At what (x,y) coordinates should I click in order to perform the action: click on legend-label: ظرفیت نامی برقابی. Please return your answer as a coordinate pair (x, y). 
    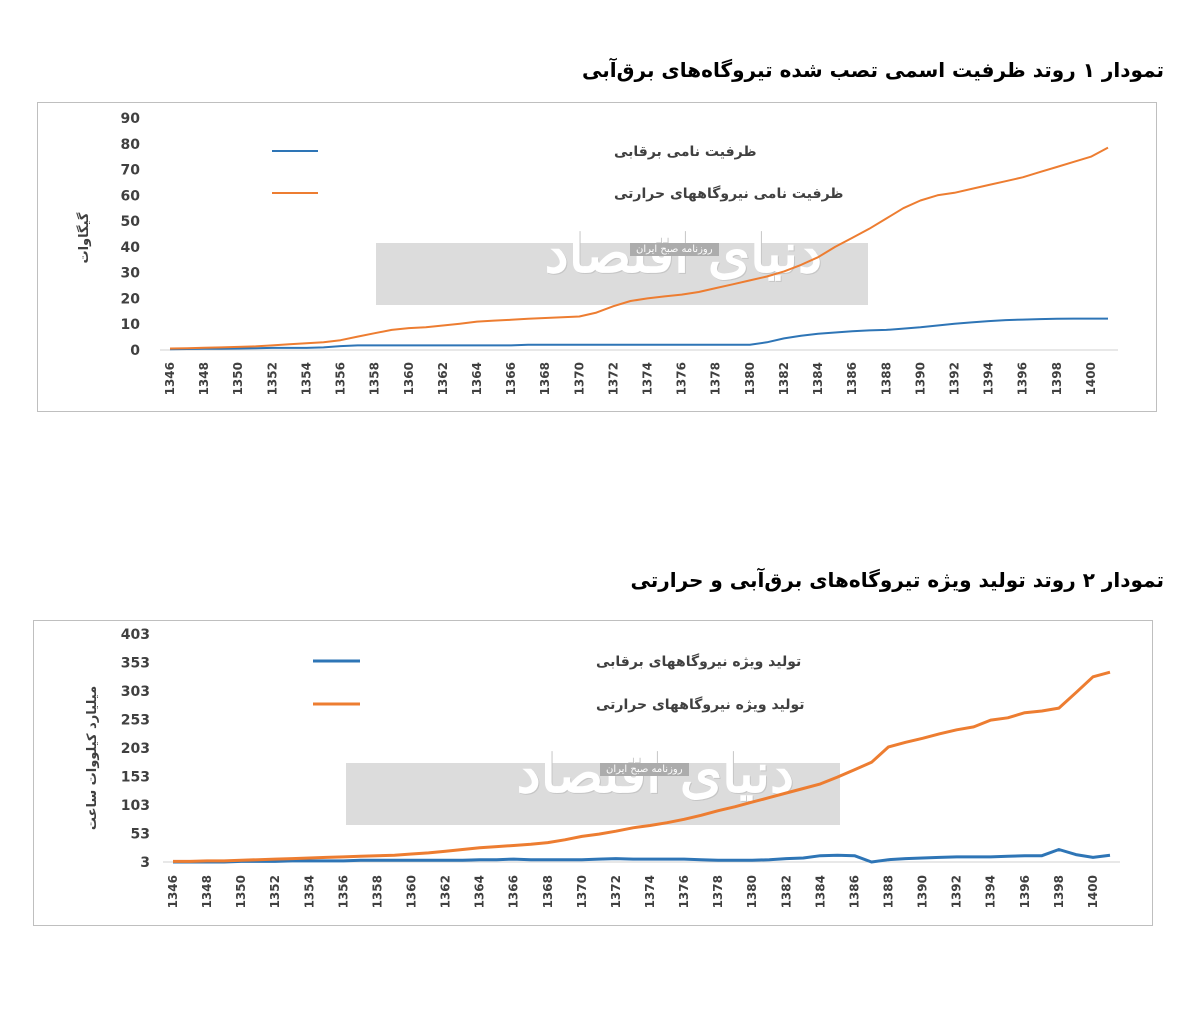
    Looking at the image, I should click on (685, 152).